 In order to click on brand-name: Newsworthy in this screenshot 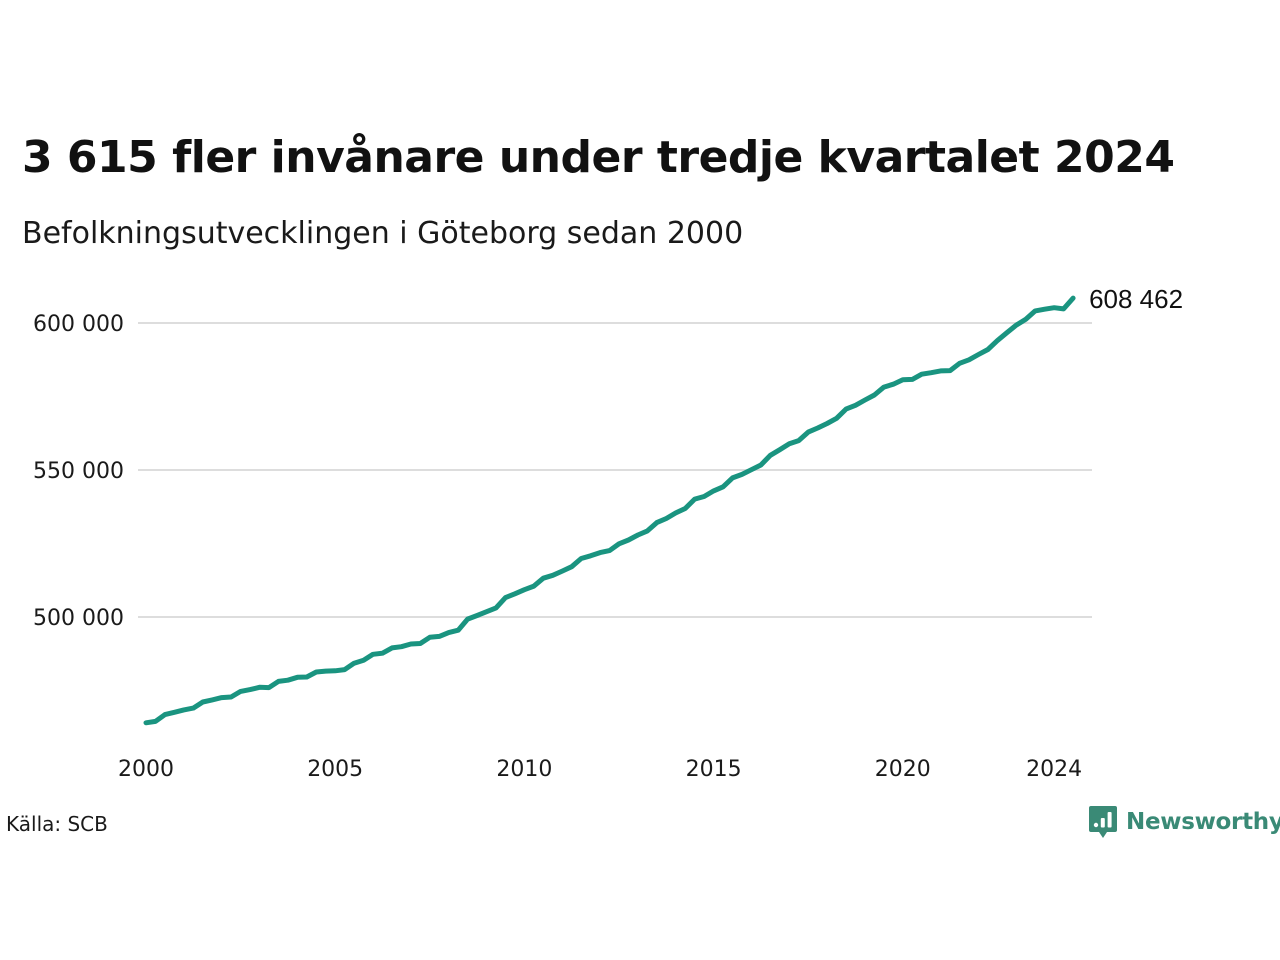, I will do `click(1203, 822)`.